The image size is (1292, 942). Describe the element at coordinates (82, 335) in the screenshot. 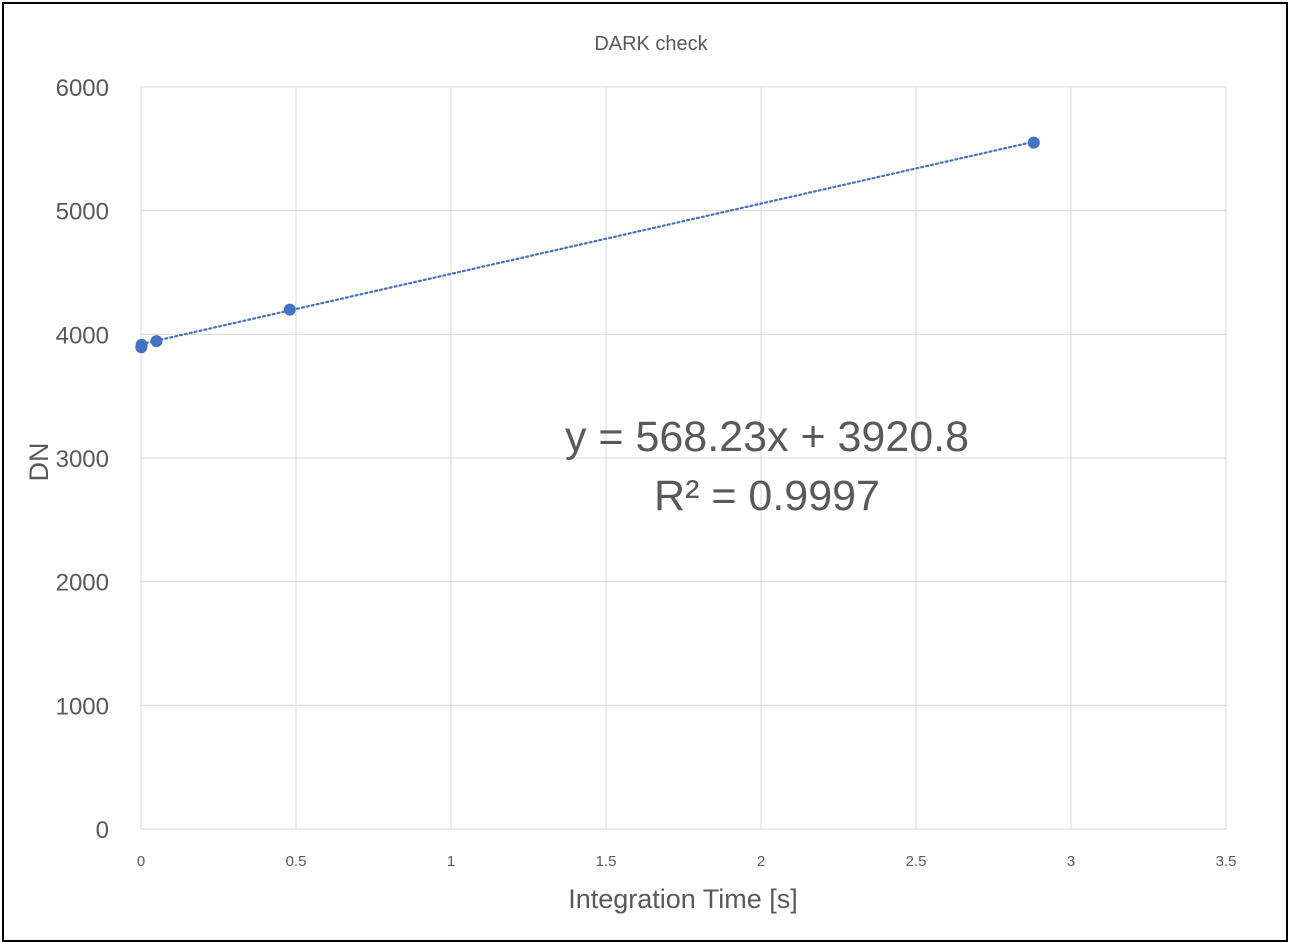

I see `y-tick-label: 4000` at that location.